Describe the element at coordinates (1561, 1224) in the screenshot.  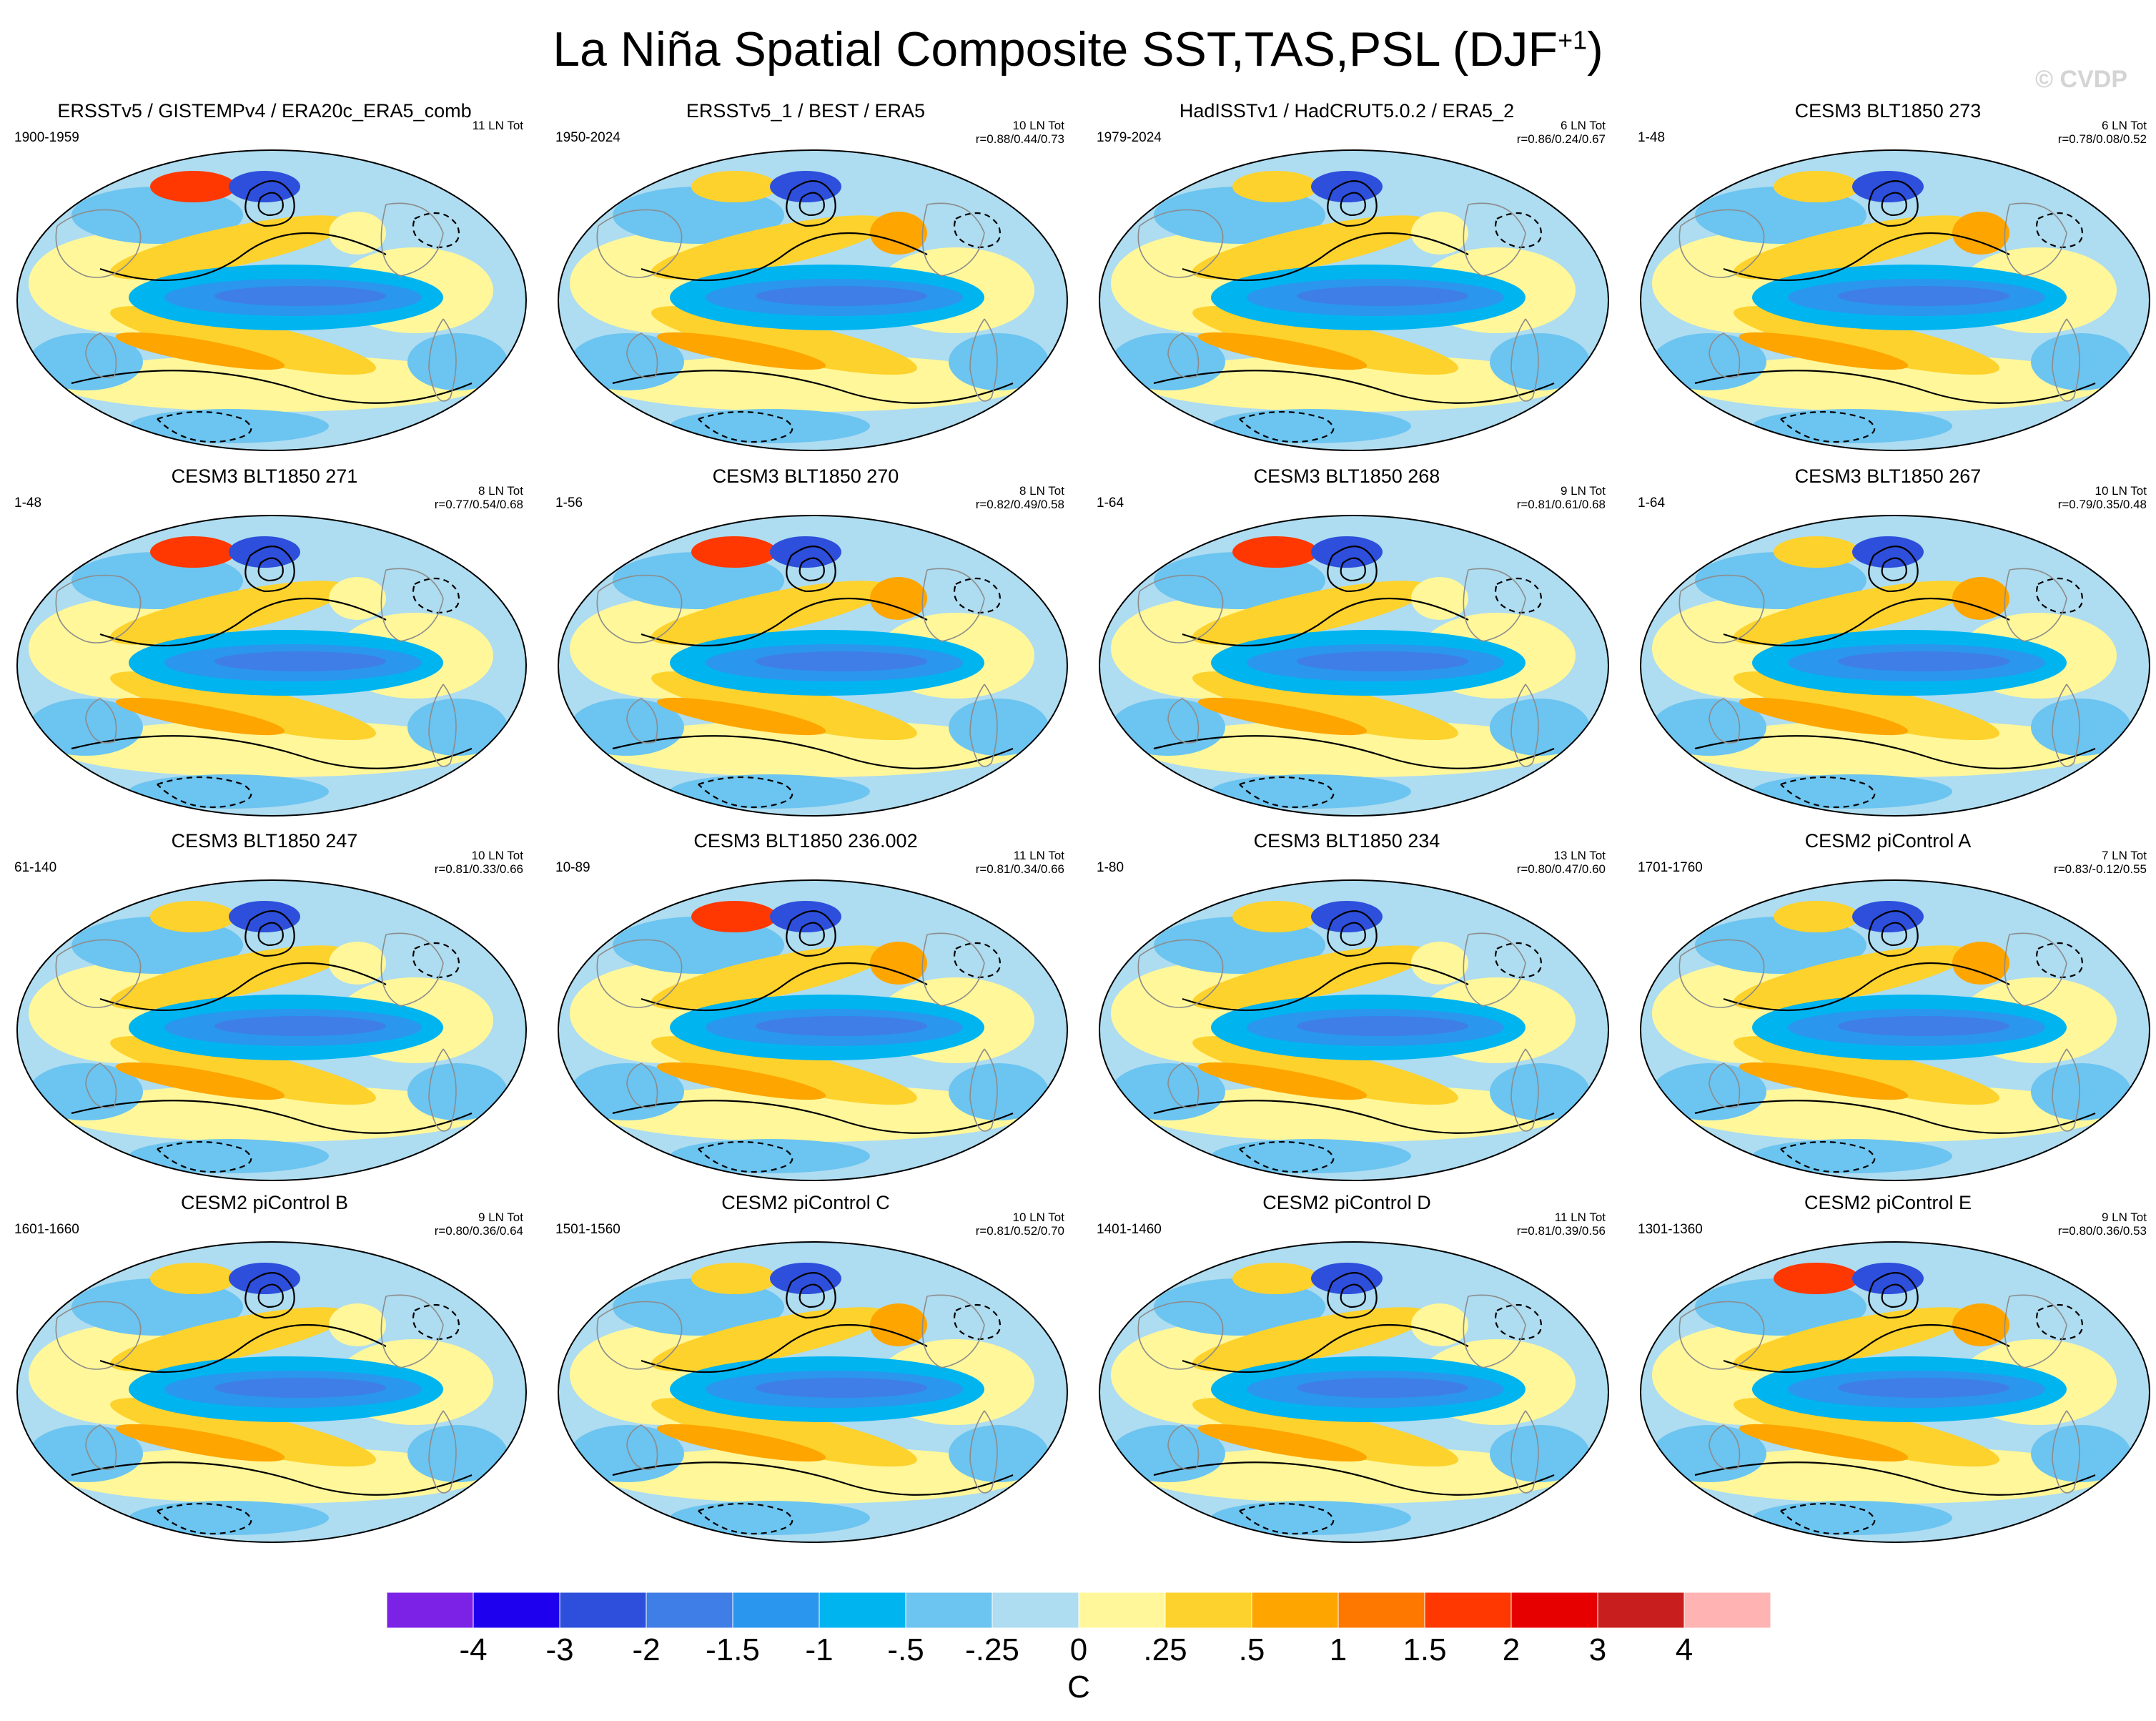
I see `panel-stats: 11 LN Tot r=0.81/0.39/0.56` at that location.